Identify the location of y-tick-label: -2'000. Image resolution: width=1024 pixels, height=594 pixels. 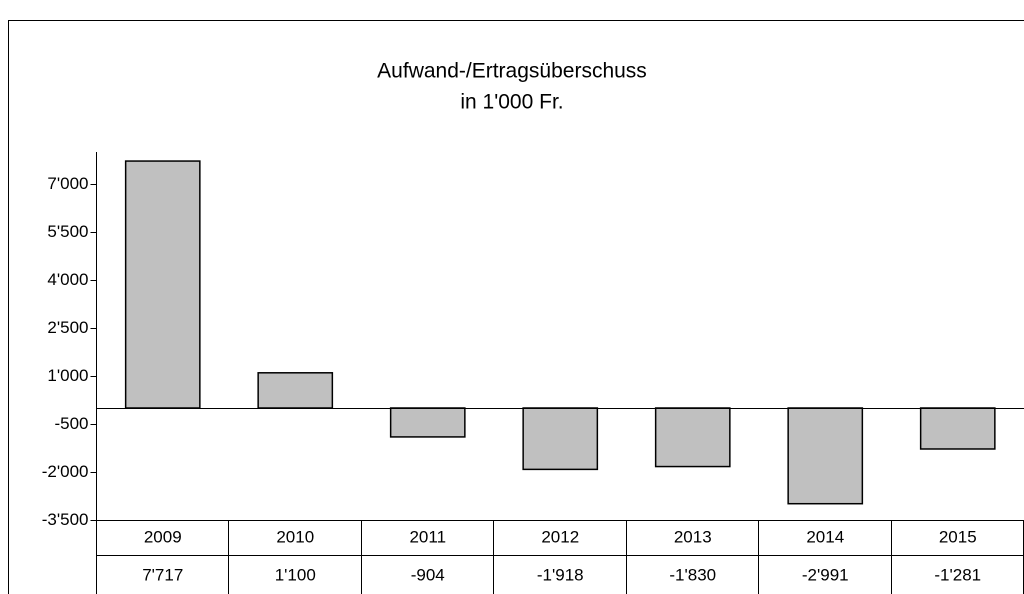
(65, 471).